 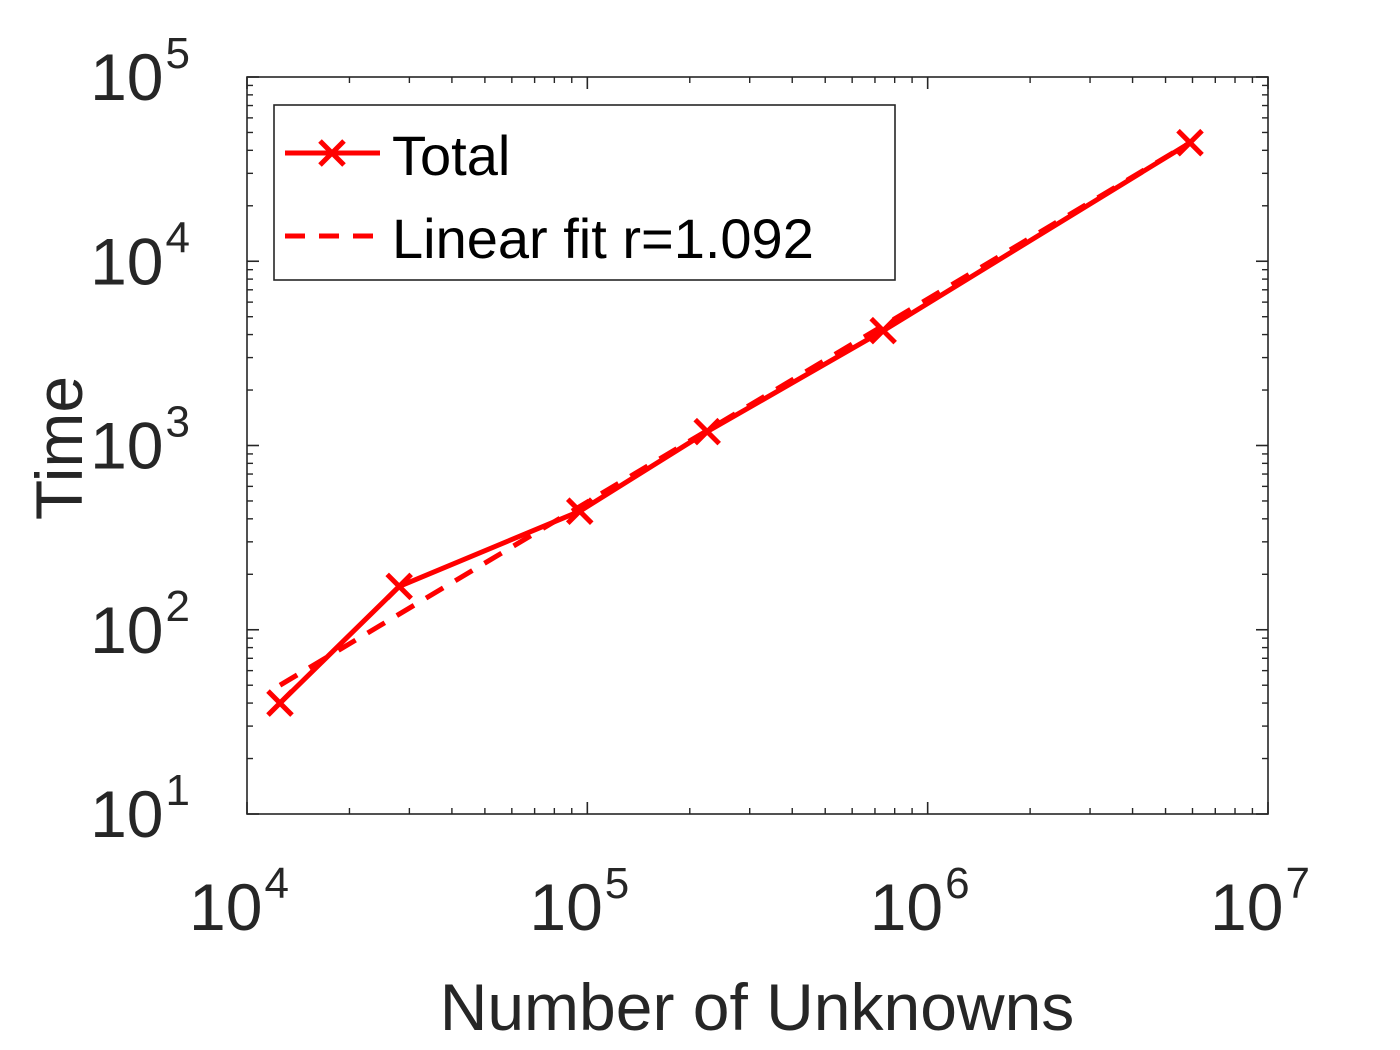 What do you see at coordinates (140, 255) in the screenshot?
I see `y-tick-label: 10⁴` at bounding box center [140, 255].